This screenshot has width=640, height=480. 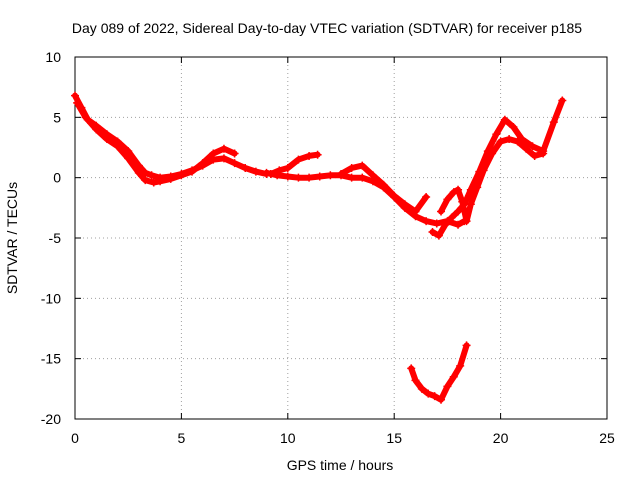 I want to click on series-track-e, so click(x=384, y=188).